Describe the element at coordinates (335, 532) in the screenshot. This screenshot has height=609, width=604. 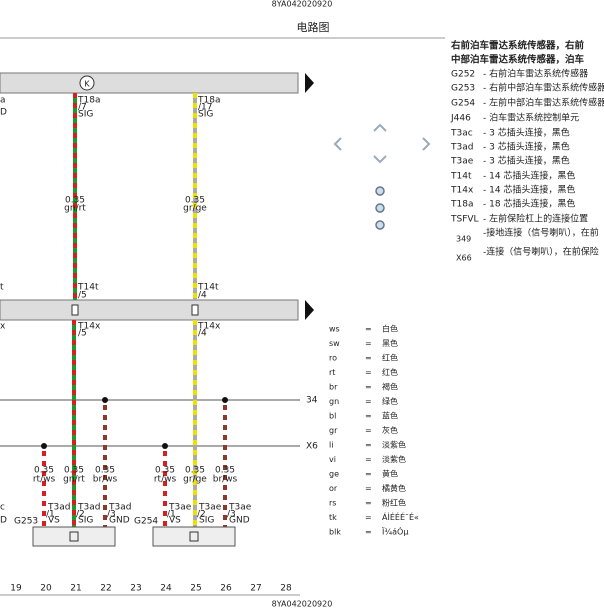
I see `color-code: blk` at that location.